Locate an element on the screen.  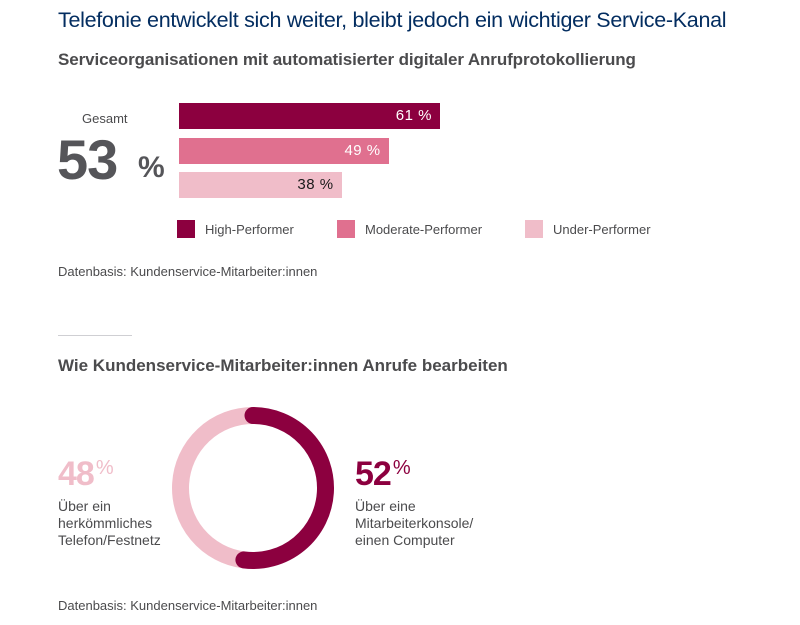
legend-label: High-Performer is located at coordinates (249, 229).